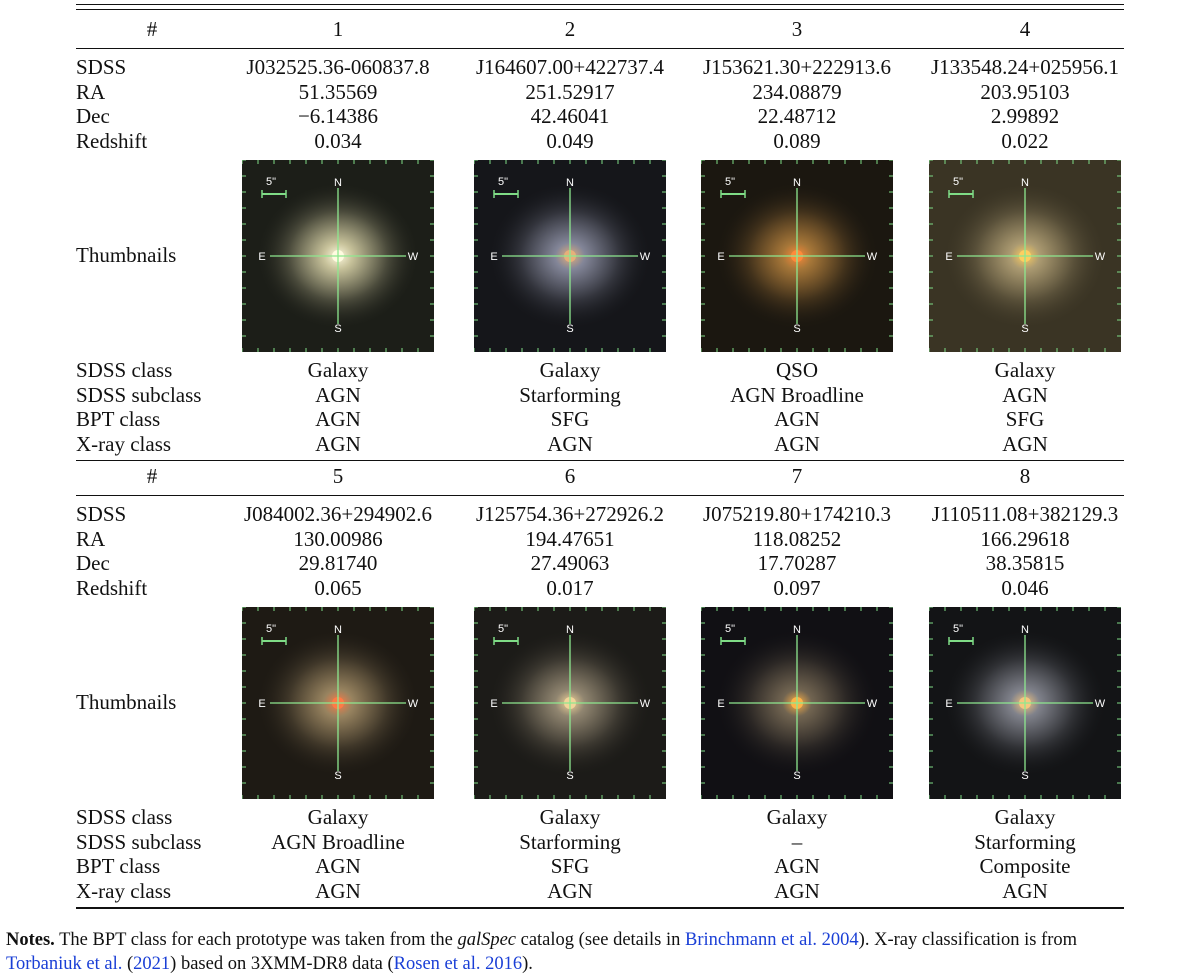  Describe the element at coordinates (600, 495) in the screenshot. I see `header-rule` at that location.